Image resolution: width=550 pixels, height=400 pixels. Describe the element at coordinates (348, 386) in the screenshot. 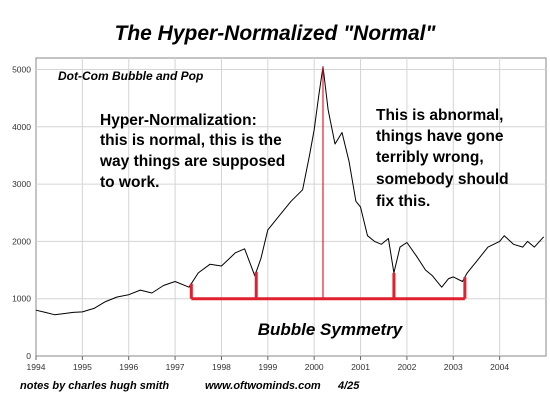

I see `footer-date: 4/25` at that location.